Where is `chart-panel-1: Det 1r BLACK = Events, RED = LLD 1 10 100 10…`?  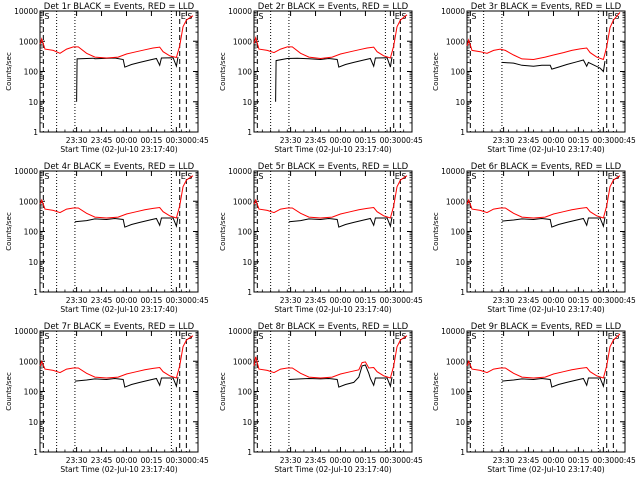
chart-panel-1: Det 1r BLACK = Events, RED = LLD 1 10 100 10… is located at coordinates (107, 78).